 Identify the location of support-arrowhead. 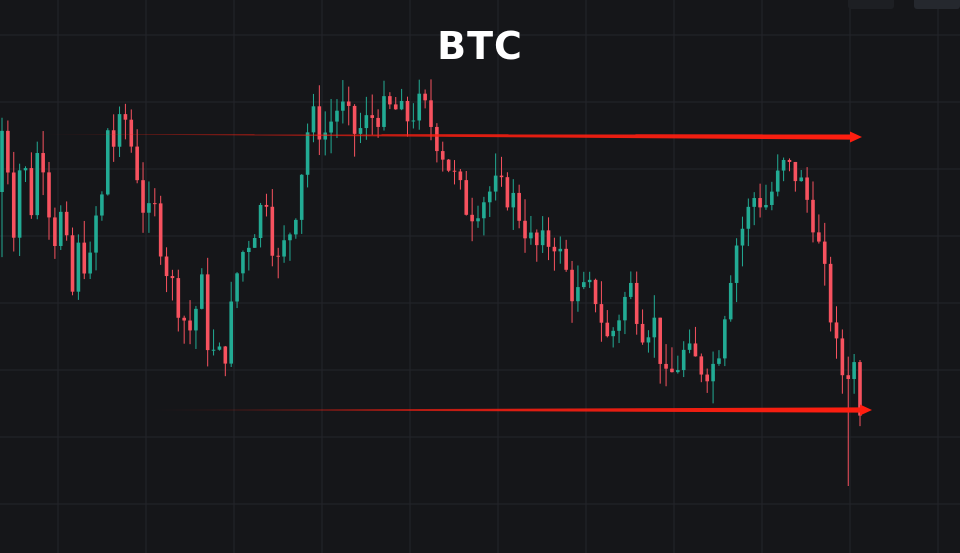
(866, 410).